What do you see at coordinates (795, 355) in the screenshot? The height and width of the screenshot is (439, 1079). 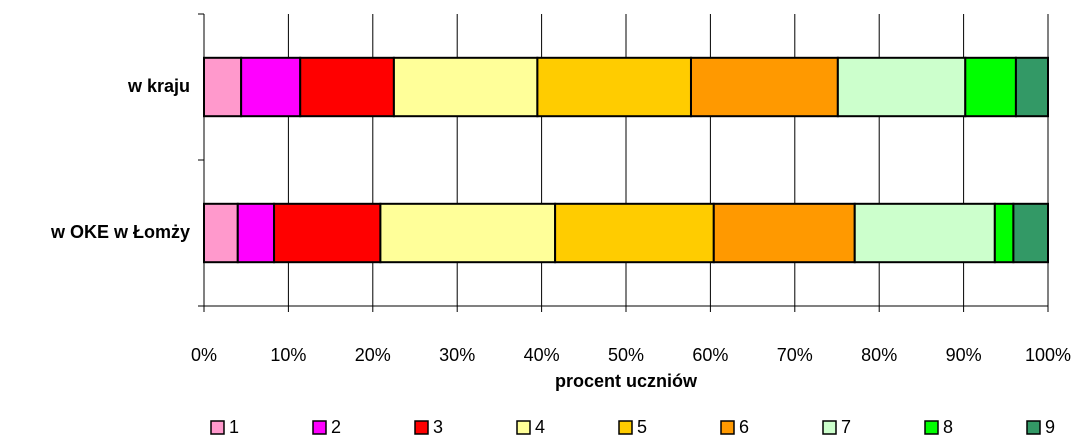 I see `x-tick-label: 70%` at bounding box center [795, 355].